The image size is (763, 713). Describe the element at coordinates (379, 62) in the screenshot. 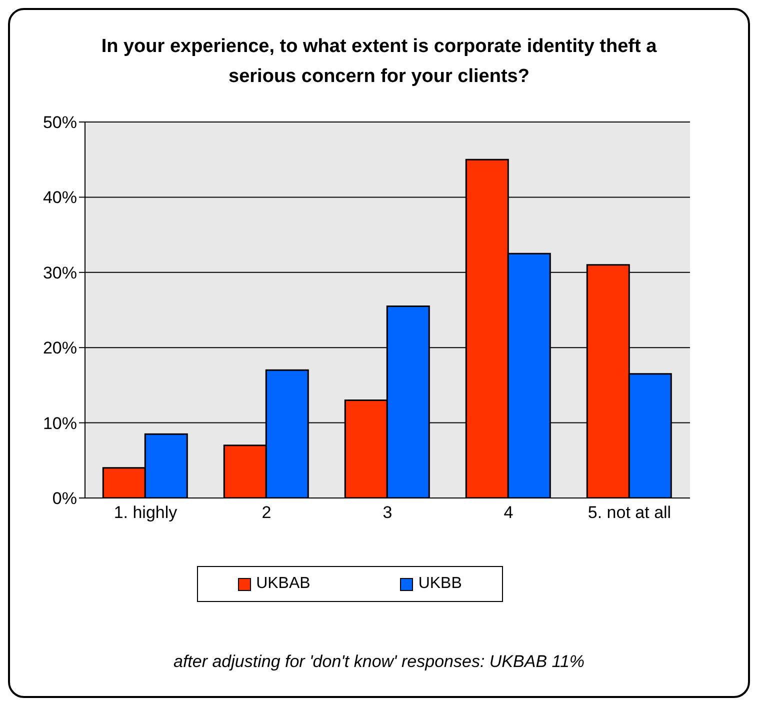

I see `chart-title: In your experience, to what extent is corporate identity theft a serious concern for your clients?` at that location.